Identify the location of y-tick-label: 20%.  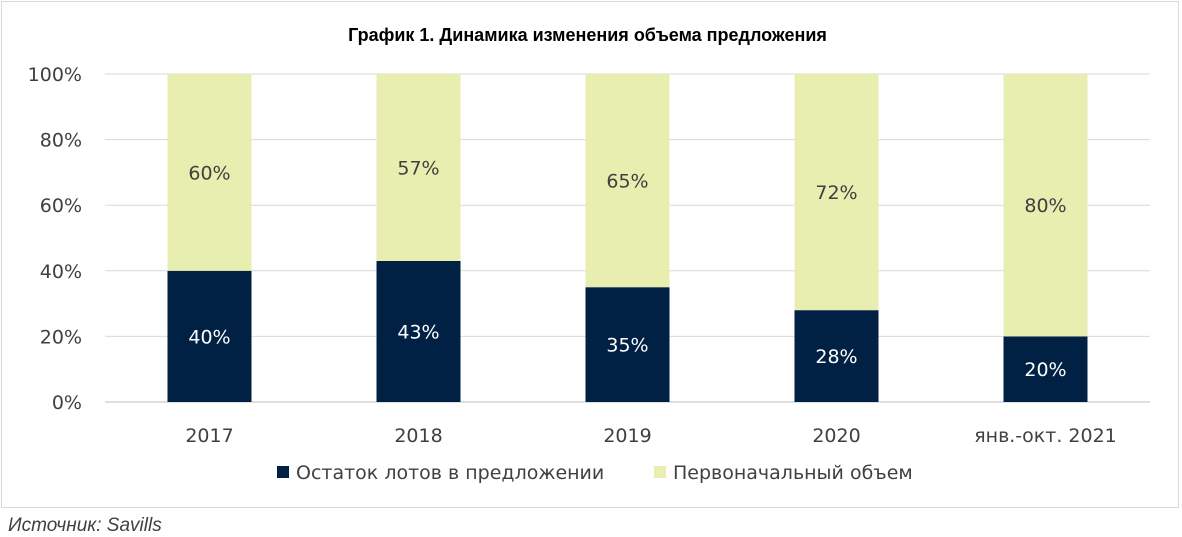
(61, 337).